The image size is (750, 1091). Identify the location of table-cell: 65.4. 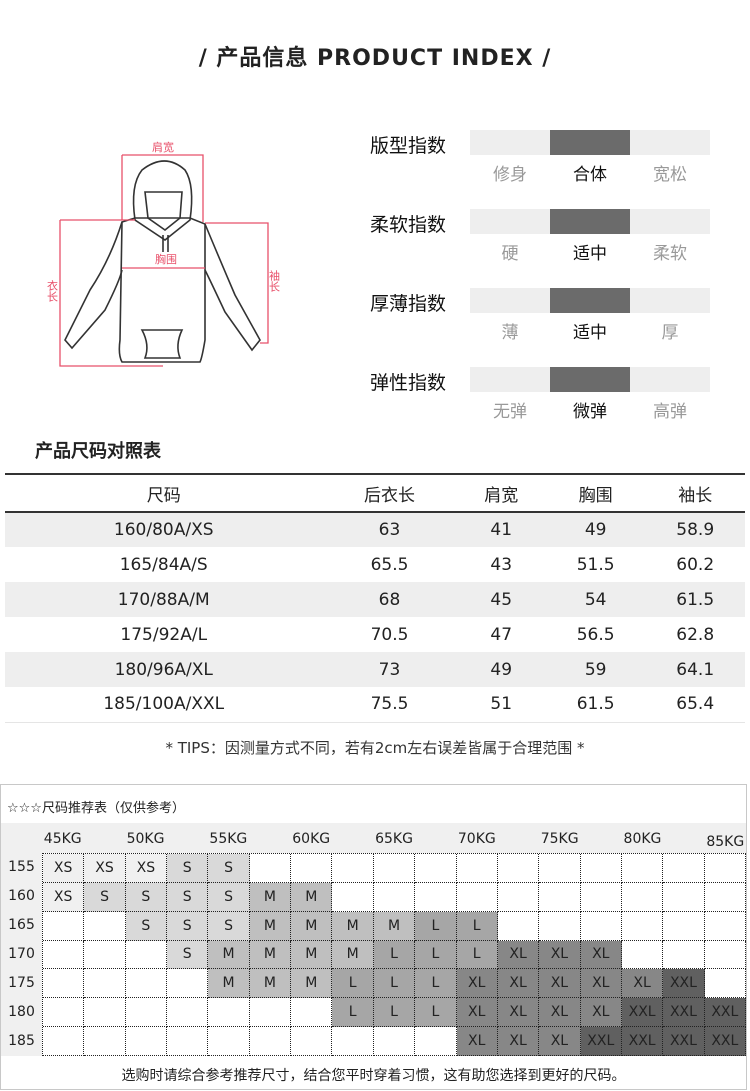
(695, 705).